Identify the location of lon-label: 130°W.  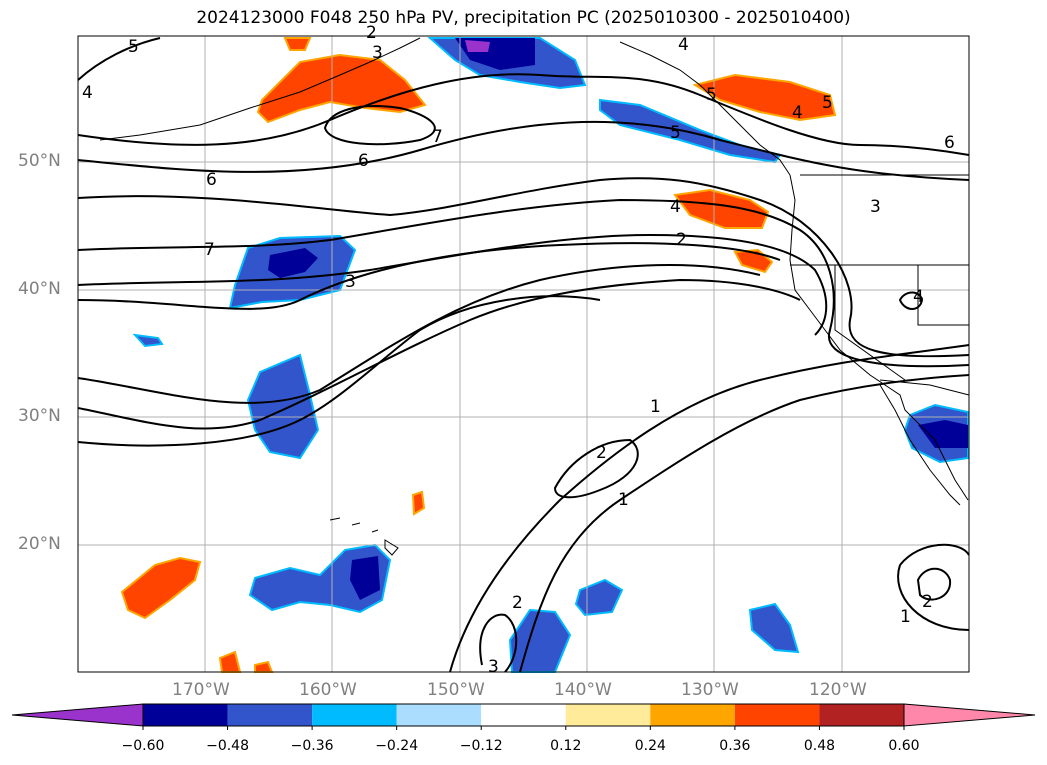
(710, 690).